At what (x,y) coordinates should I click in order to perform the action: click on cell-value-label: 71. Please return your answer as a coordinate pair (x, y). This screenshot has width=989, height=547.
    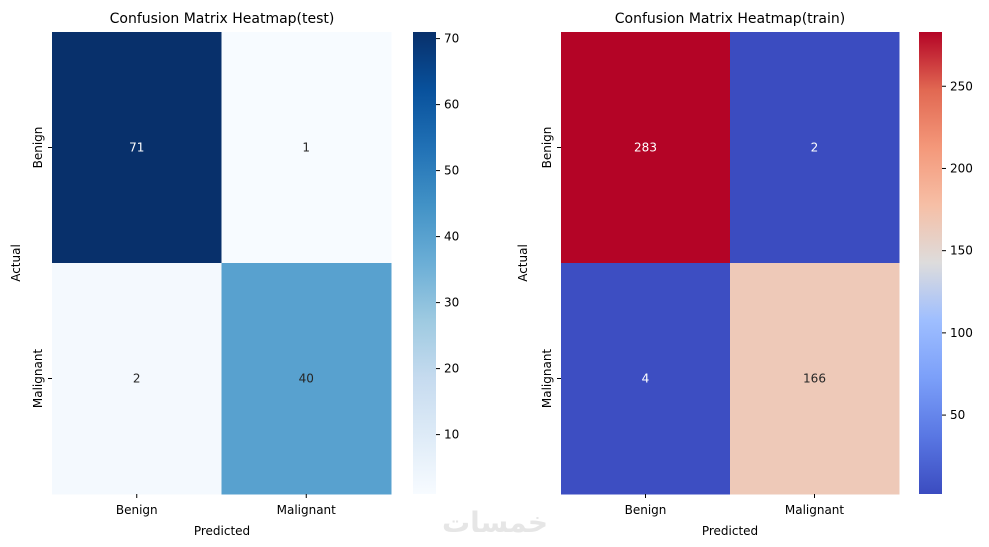
    Looking at the image, I should click on (136, 148).